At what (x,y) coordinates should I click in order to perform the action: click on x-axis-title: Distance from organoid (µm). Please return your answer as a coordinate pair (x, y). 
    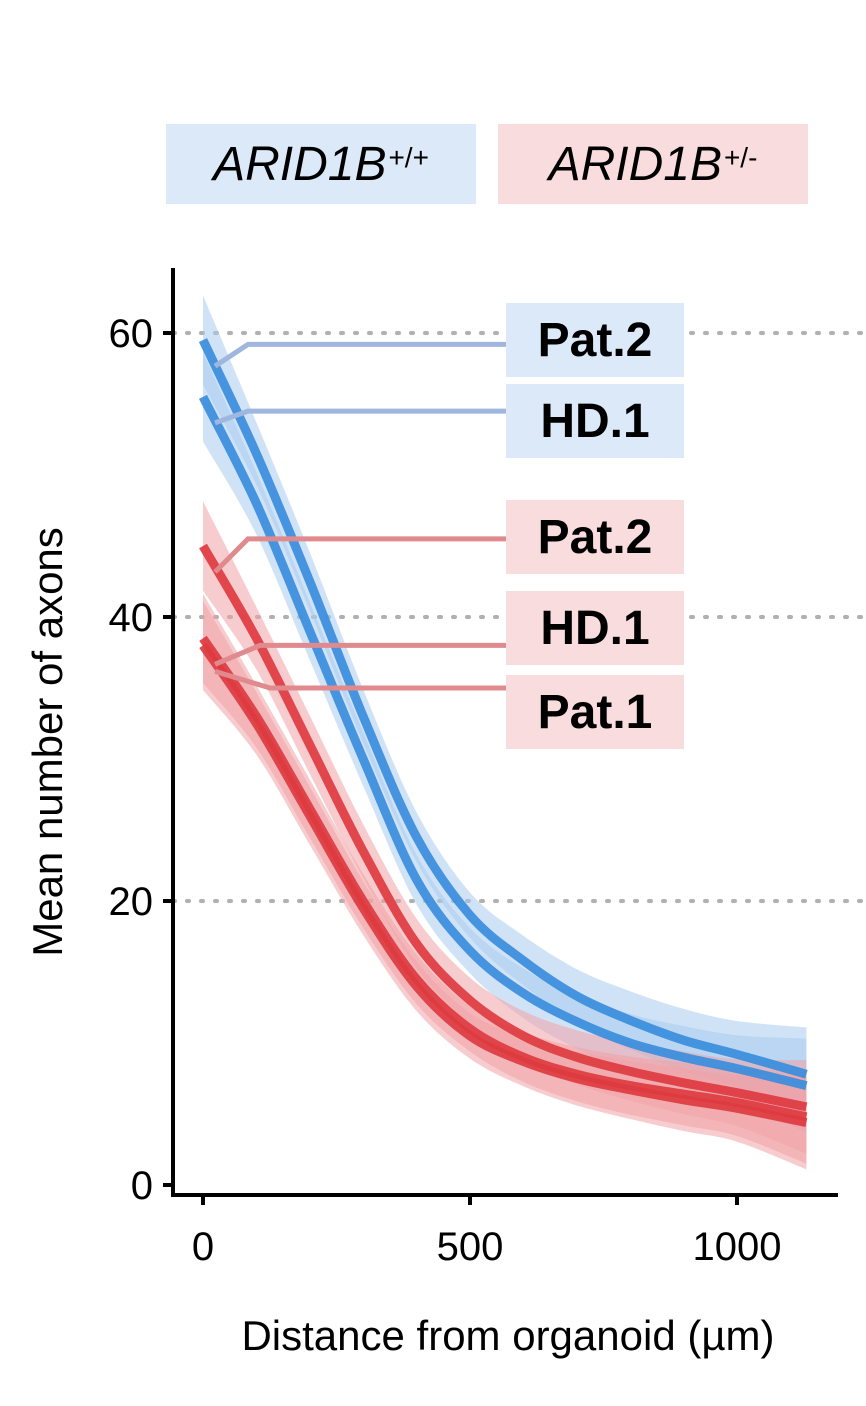
    Looking at the image, I should click on (507, 1335).